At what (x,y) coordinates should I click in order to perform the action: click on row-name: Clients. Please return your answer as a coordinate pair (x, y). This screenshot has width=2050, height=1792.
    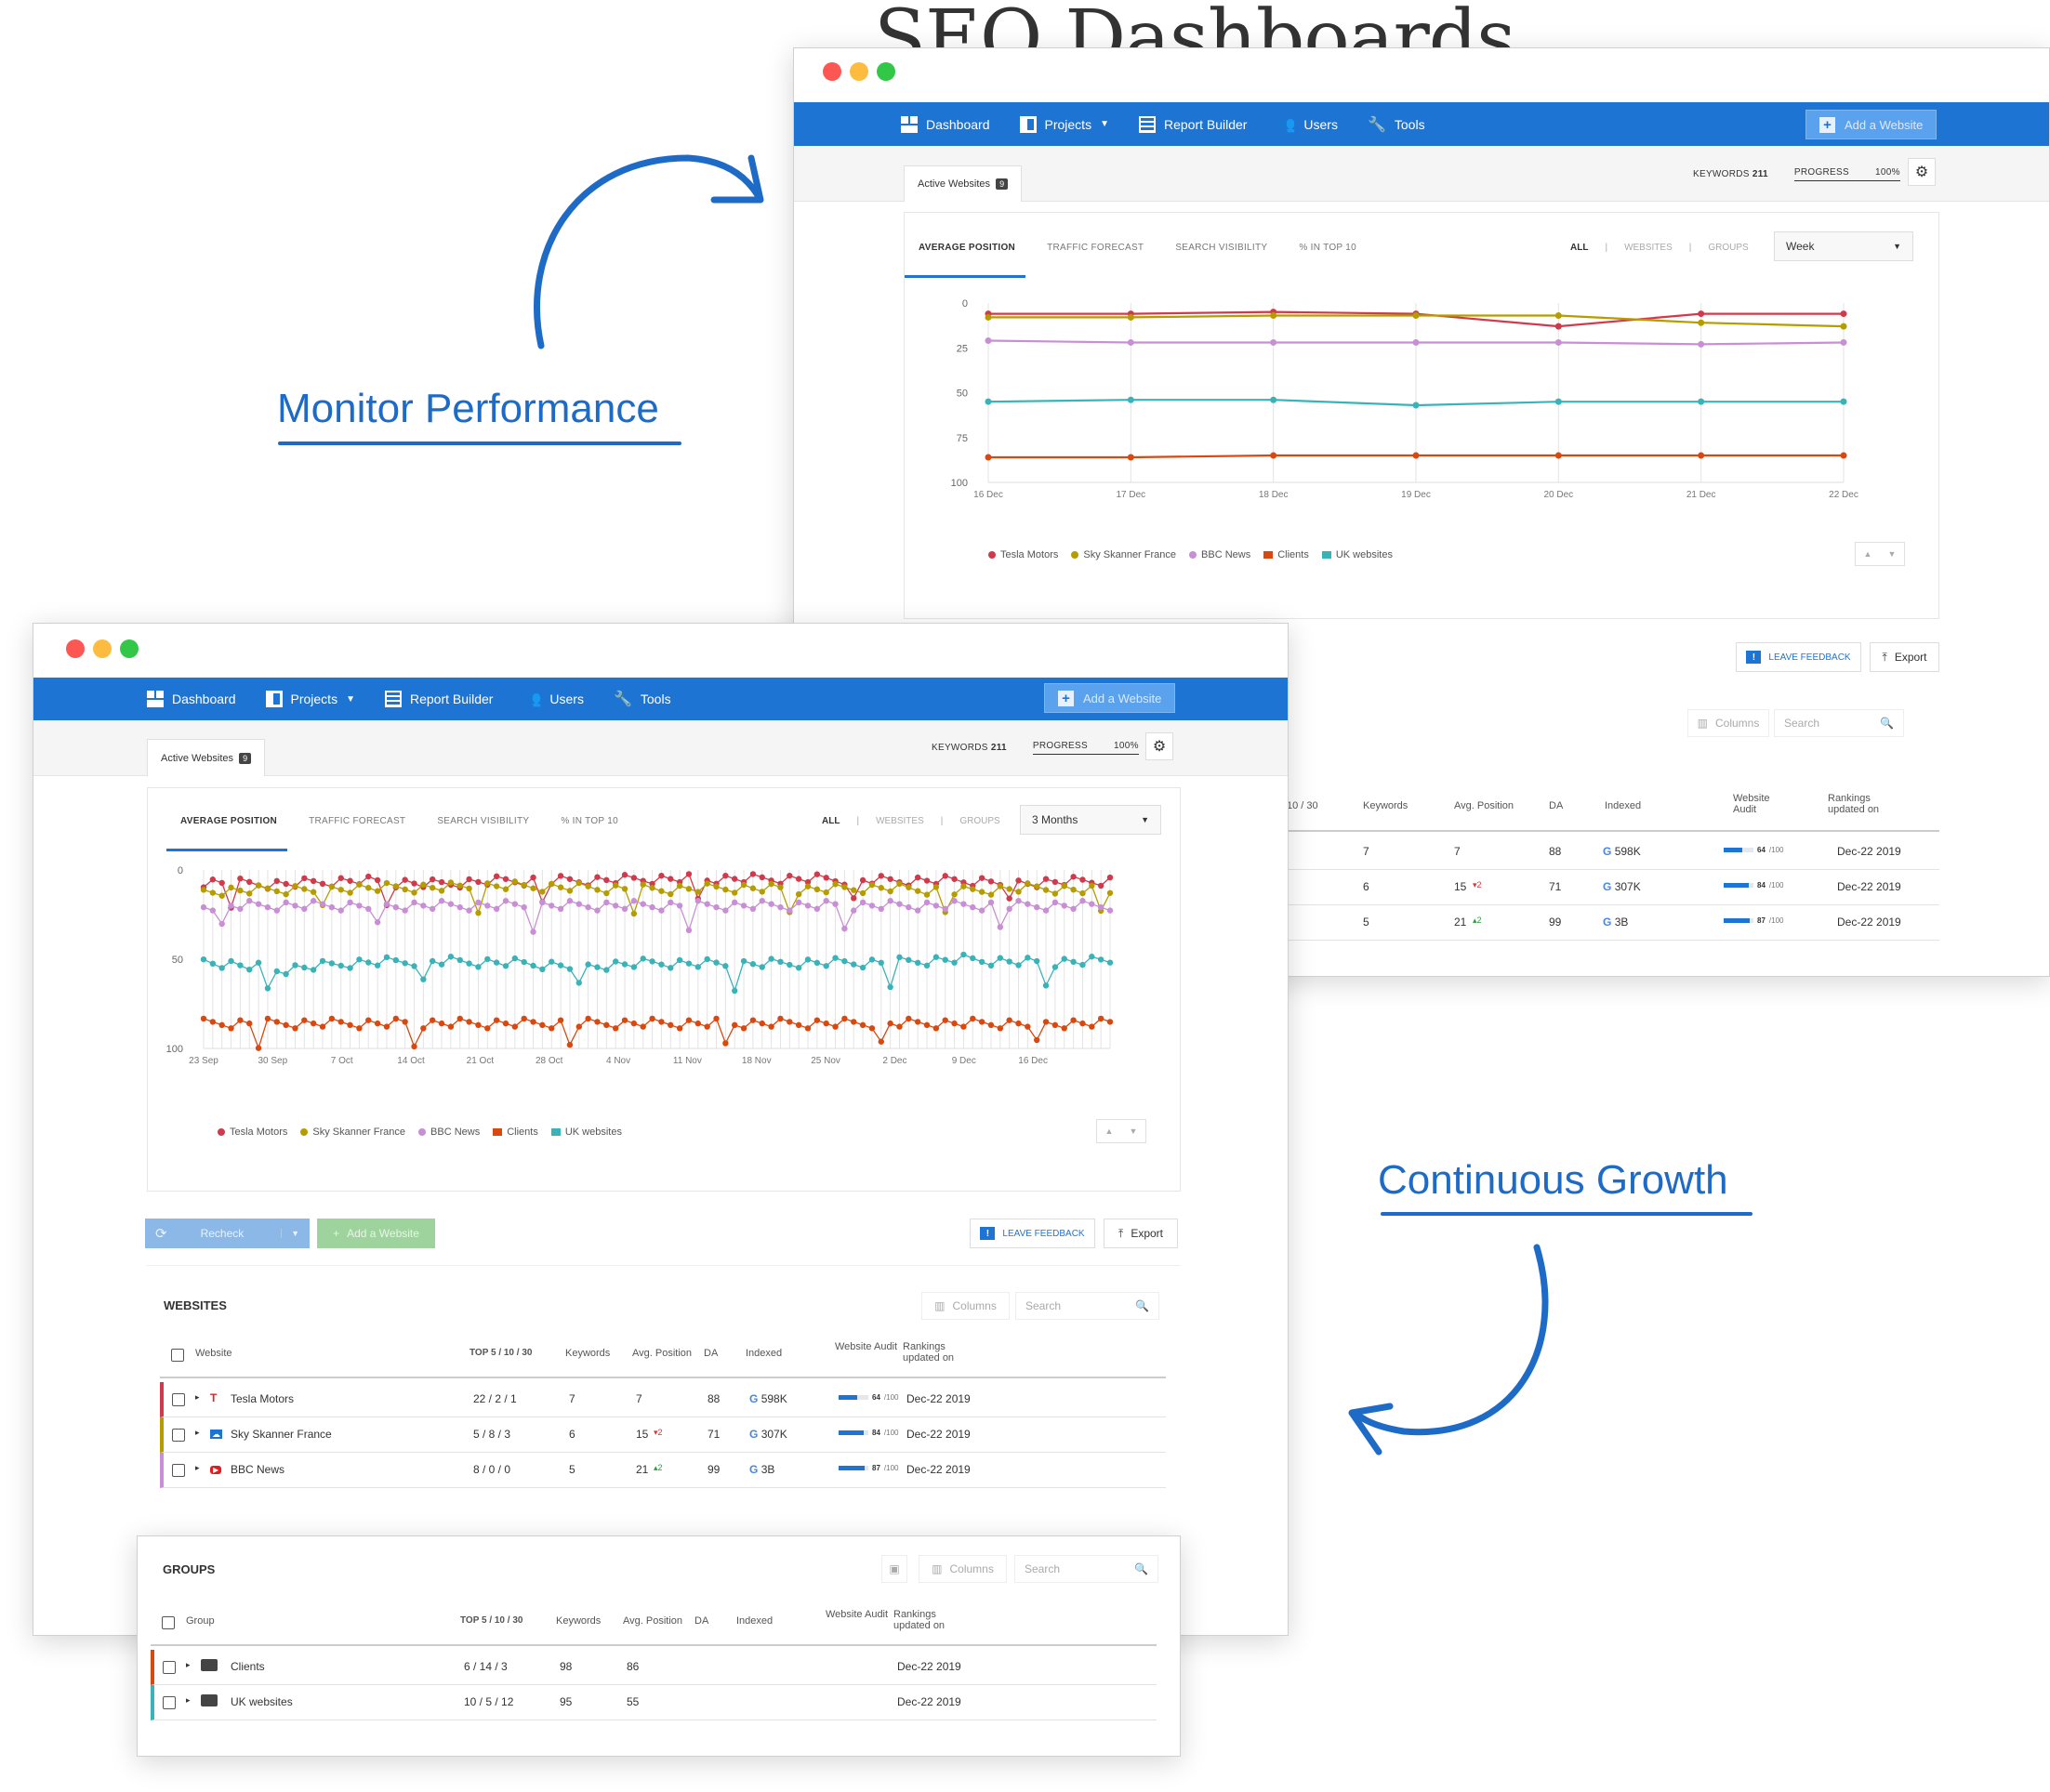
    Looking at the image, I should click on (248, 1667).